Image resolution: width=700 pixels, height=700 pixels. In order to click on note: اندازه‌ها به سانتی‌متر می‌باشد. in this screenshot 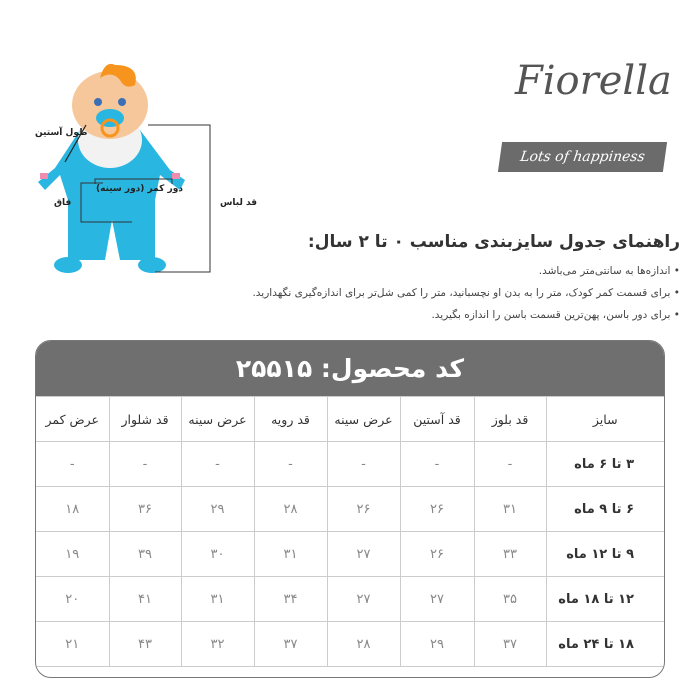, I will do `click(420, 271)`.